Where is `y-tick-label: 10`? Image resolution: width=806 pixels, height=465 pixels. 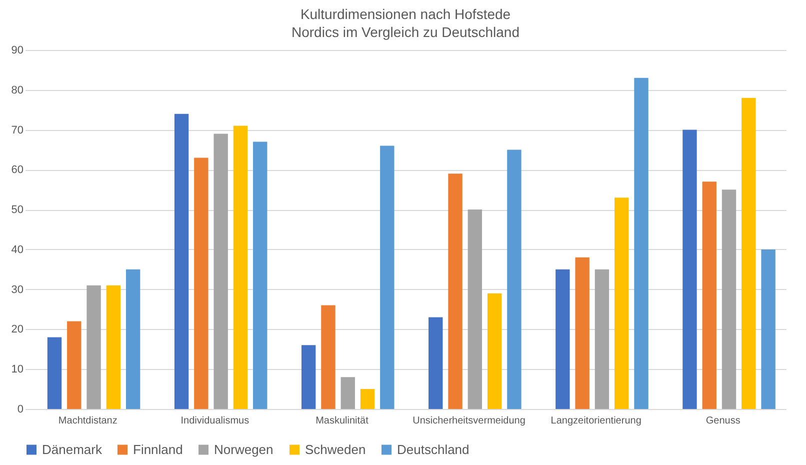 y-tick-label: 10 is located at coordinates (17, 370).